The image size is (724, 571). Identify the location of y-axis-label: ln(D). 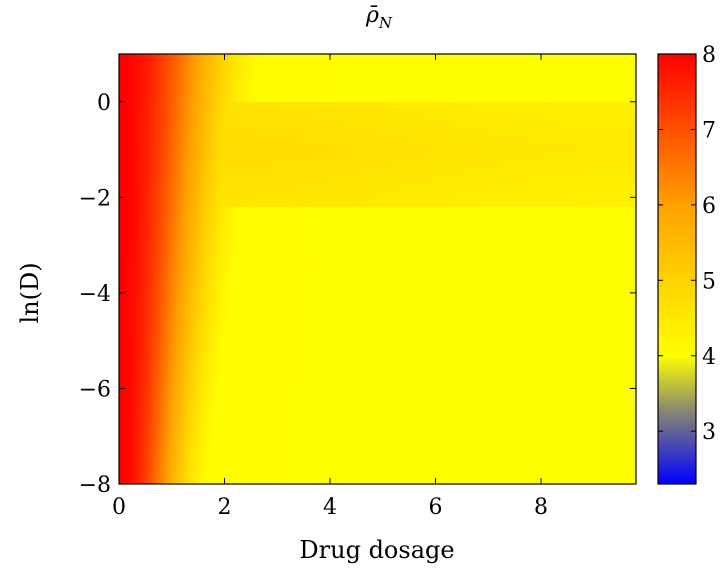
(30, 292).